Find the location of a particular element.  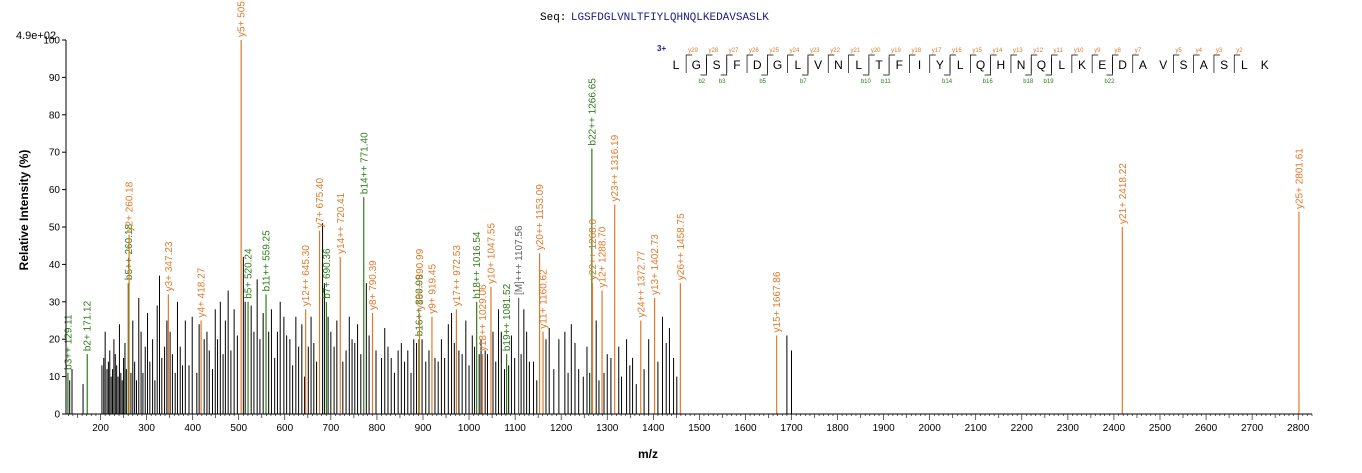

peak-label: y11+ 1160.62 is located at coordinates (544, 299).